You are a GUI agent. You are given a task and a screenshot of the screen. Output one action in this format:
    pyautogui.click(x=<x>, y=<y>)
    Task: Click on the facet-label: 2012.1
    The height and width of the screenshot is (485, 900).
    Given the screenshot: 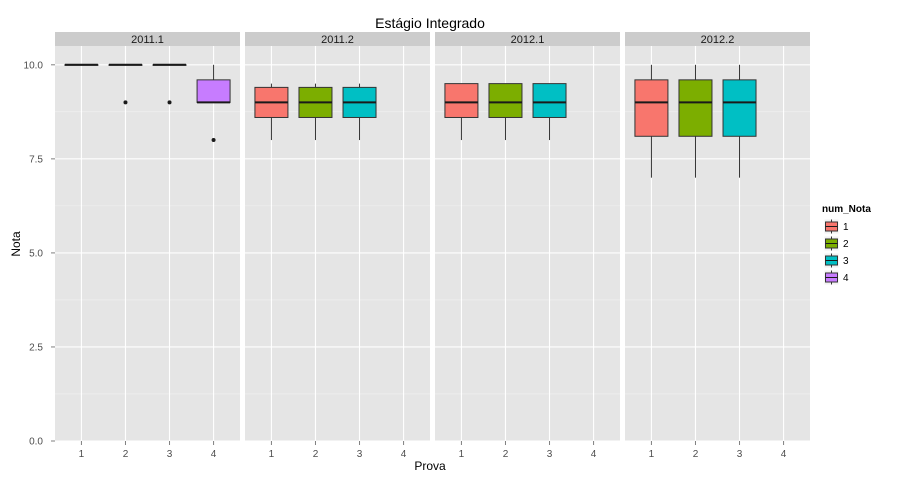 What is the action you would take?
    pyautogui.click(x=528, y=40)
    